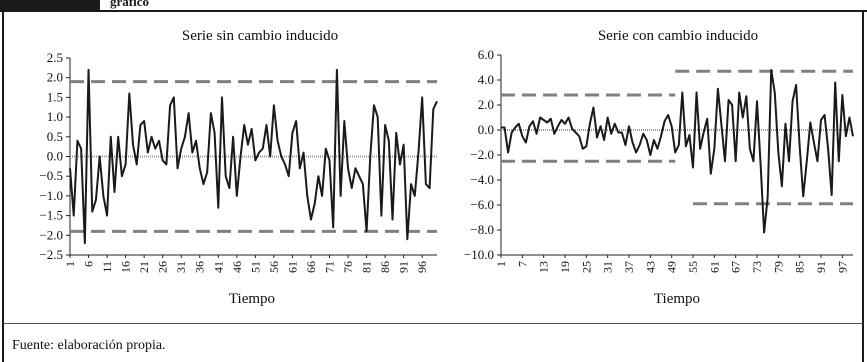  What do you see at coordinates (522, 264) in the screenshot?
I see `right-x-tick-label: 7` at bounding box center [522, 264].